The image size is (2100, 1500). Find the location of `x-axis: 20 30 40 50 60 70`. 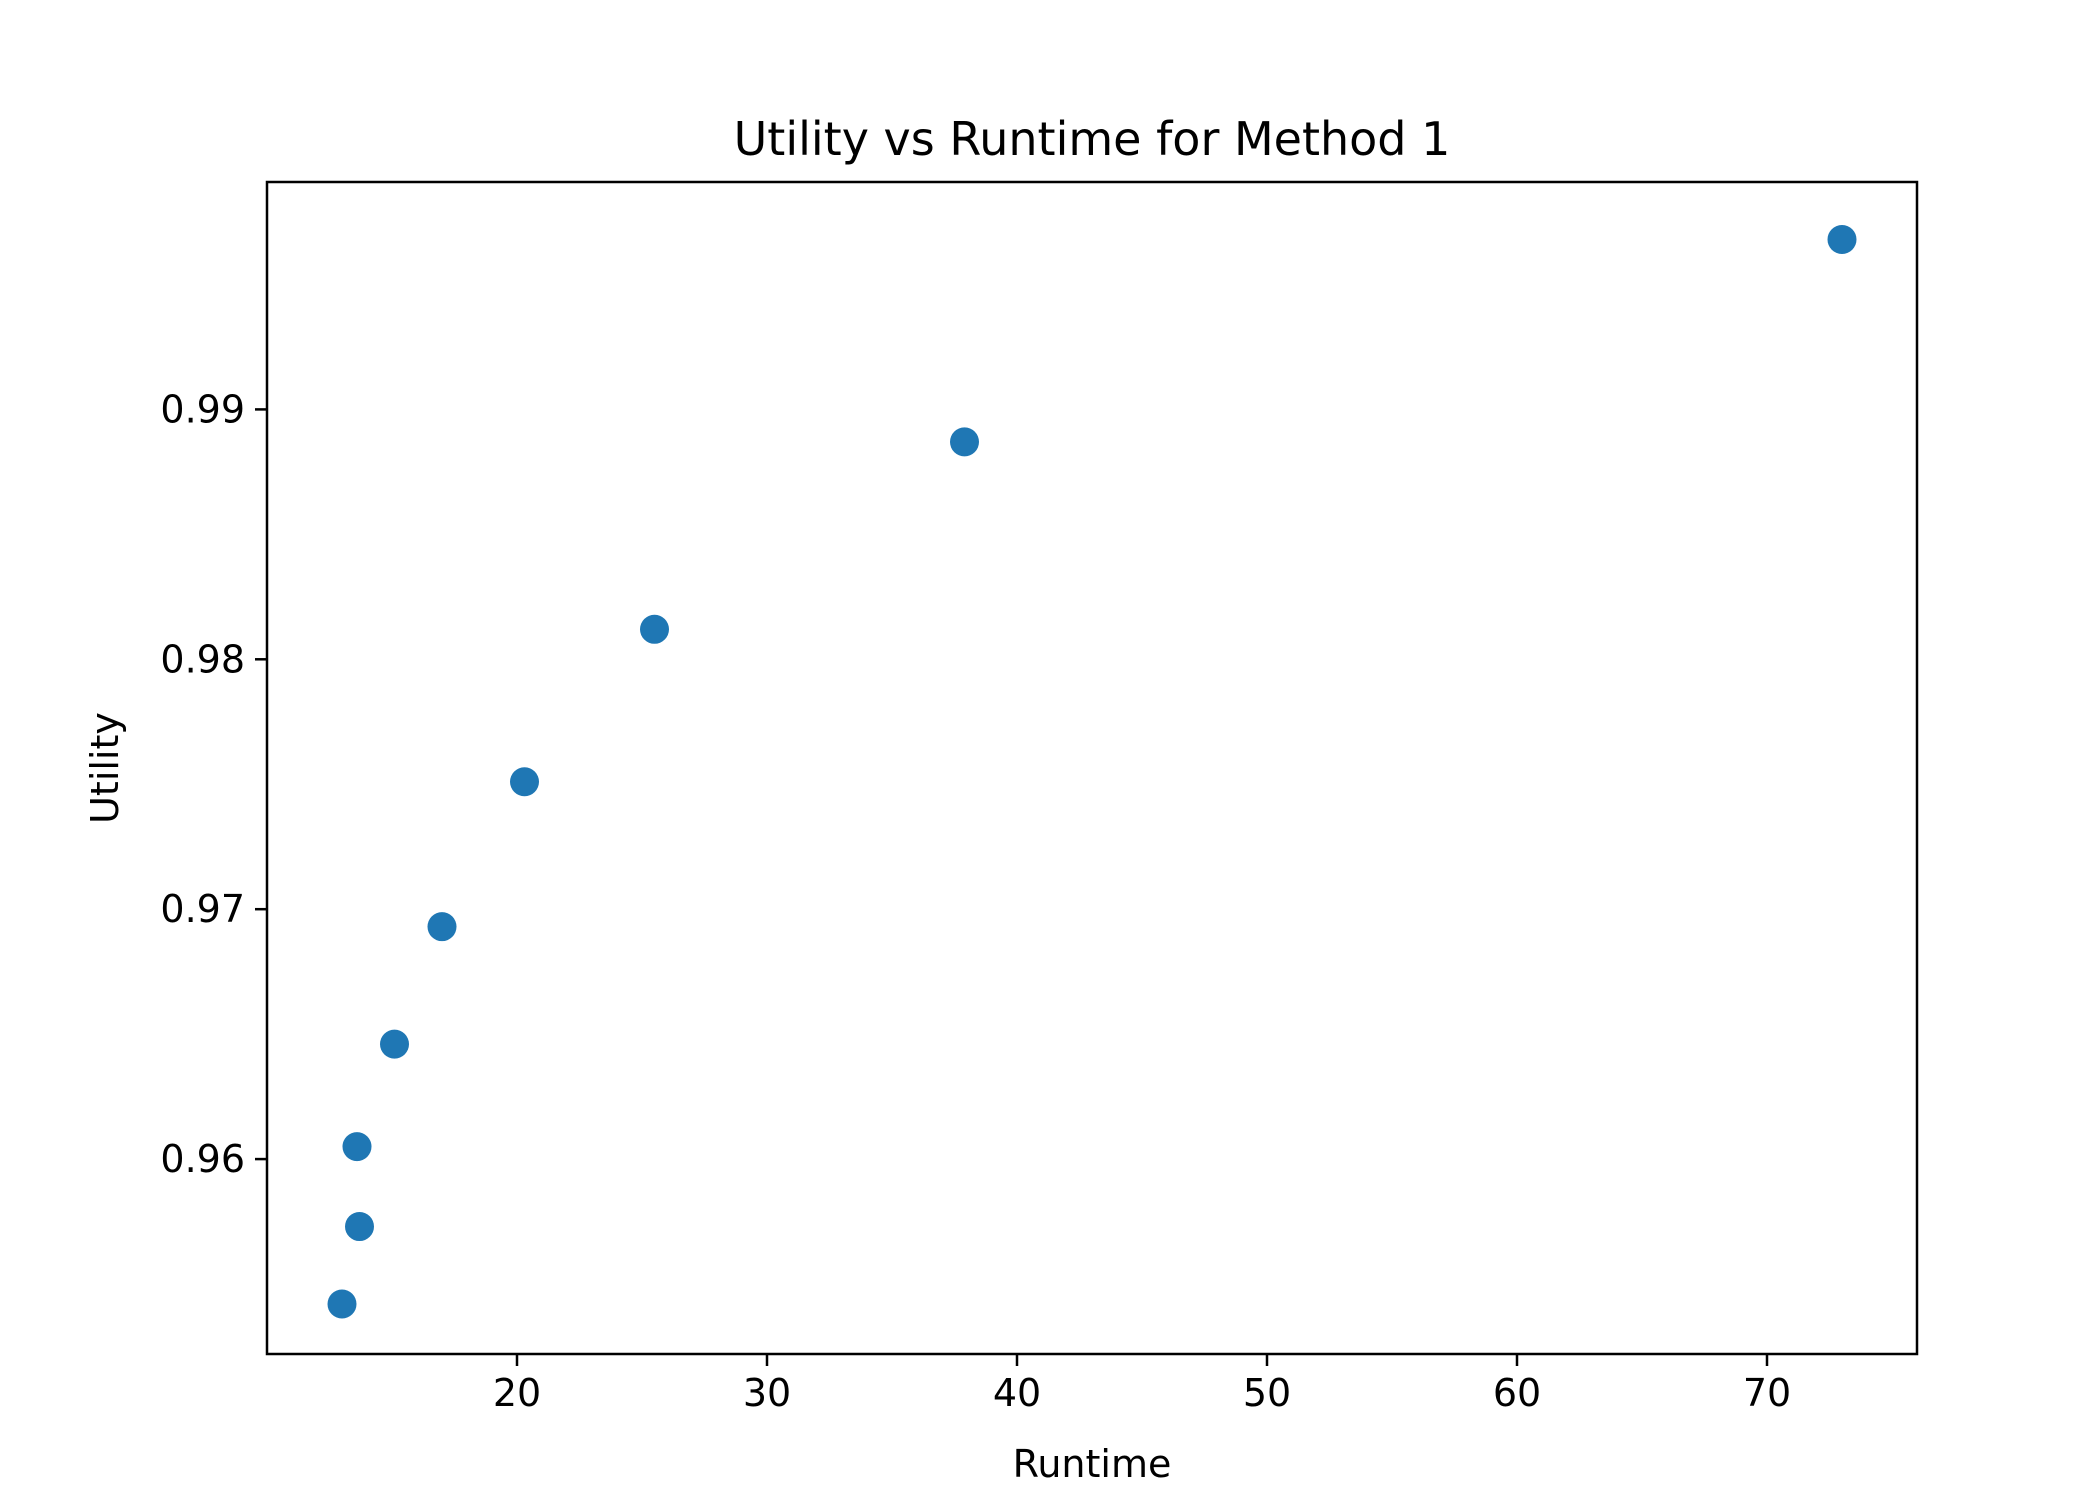

x-axis: 20 30 40 50 60 70 is located at coordinates (1142, 1384).